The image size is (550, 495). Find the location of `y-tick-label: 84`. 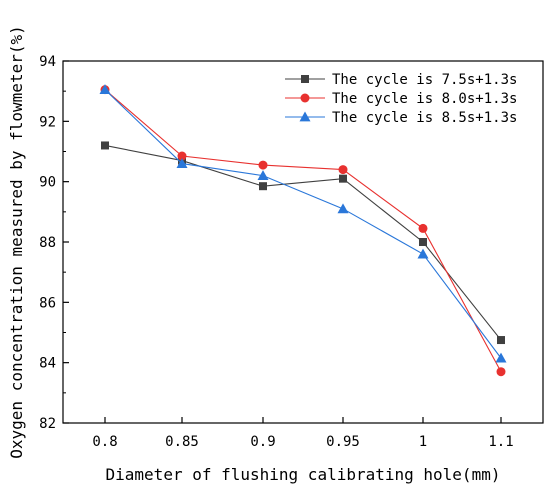

y-tick-label: 84 is located at coordinates (47, 364).